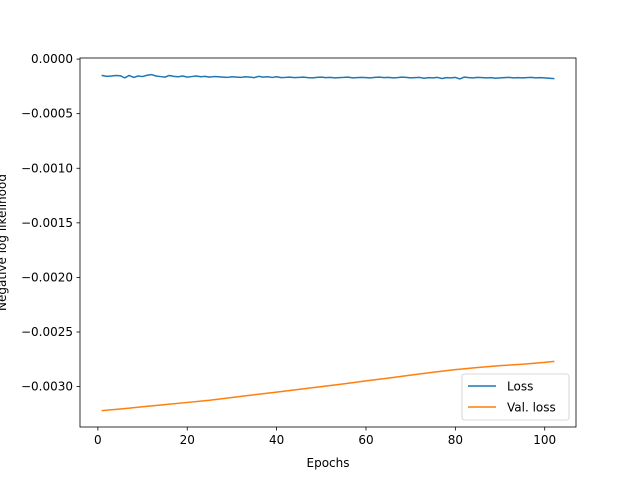  What do you see at coordinates (544, 440) in the screenshot?
I see `x-tick-label: 100` at bounding box center [544, 440].